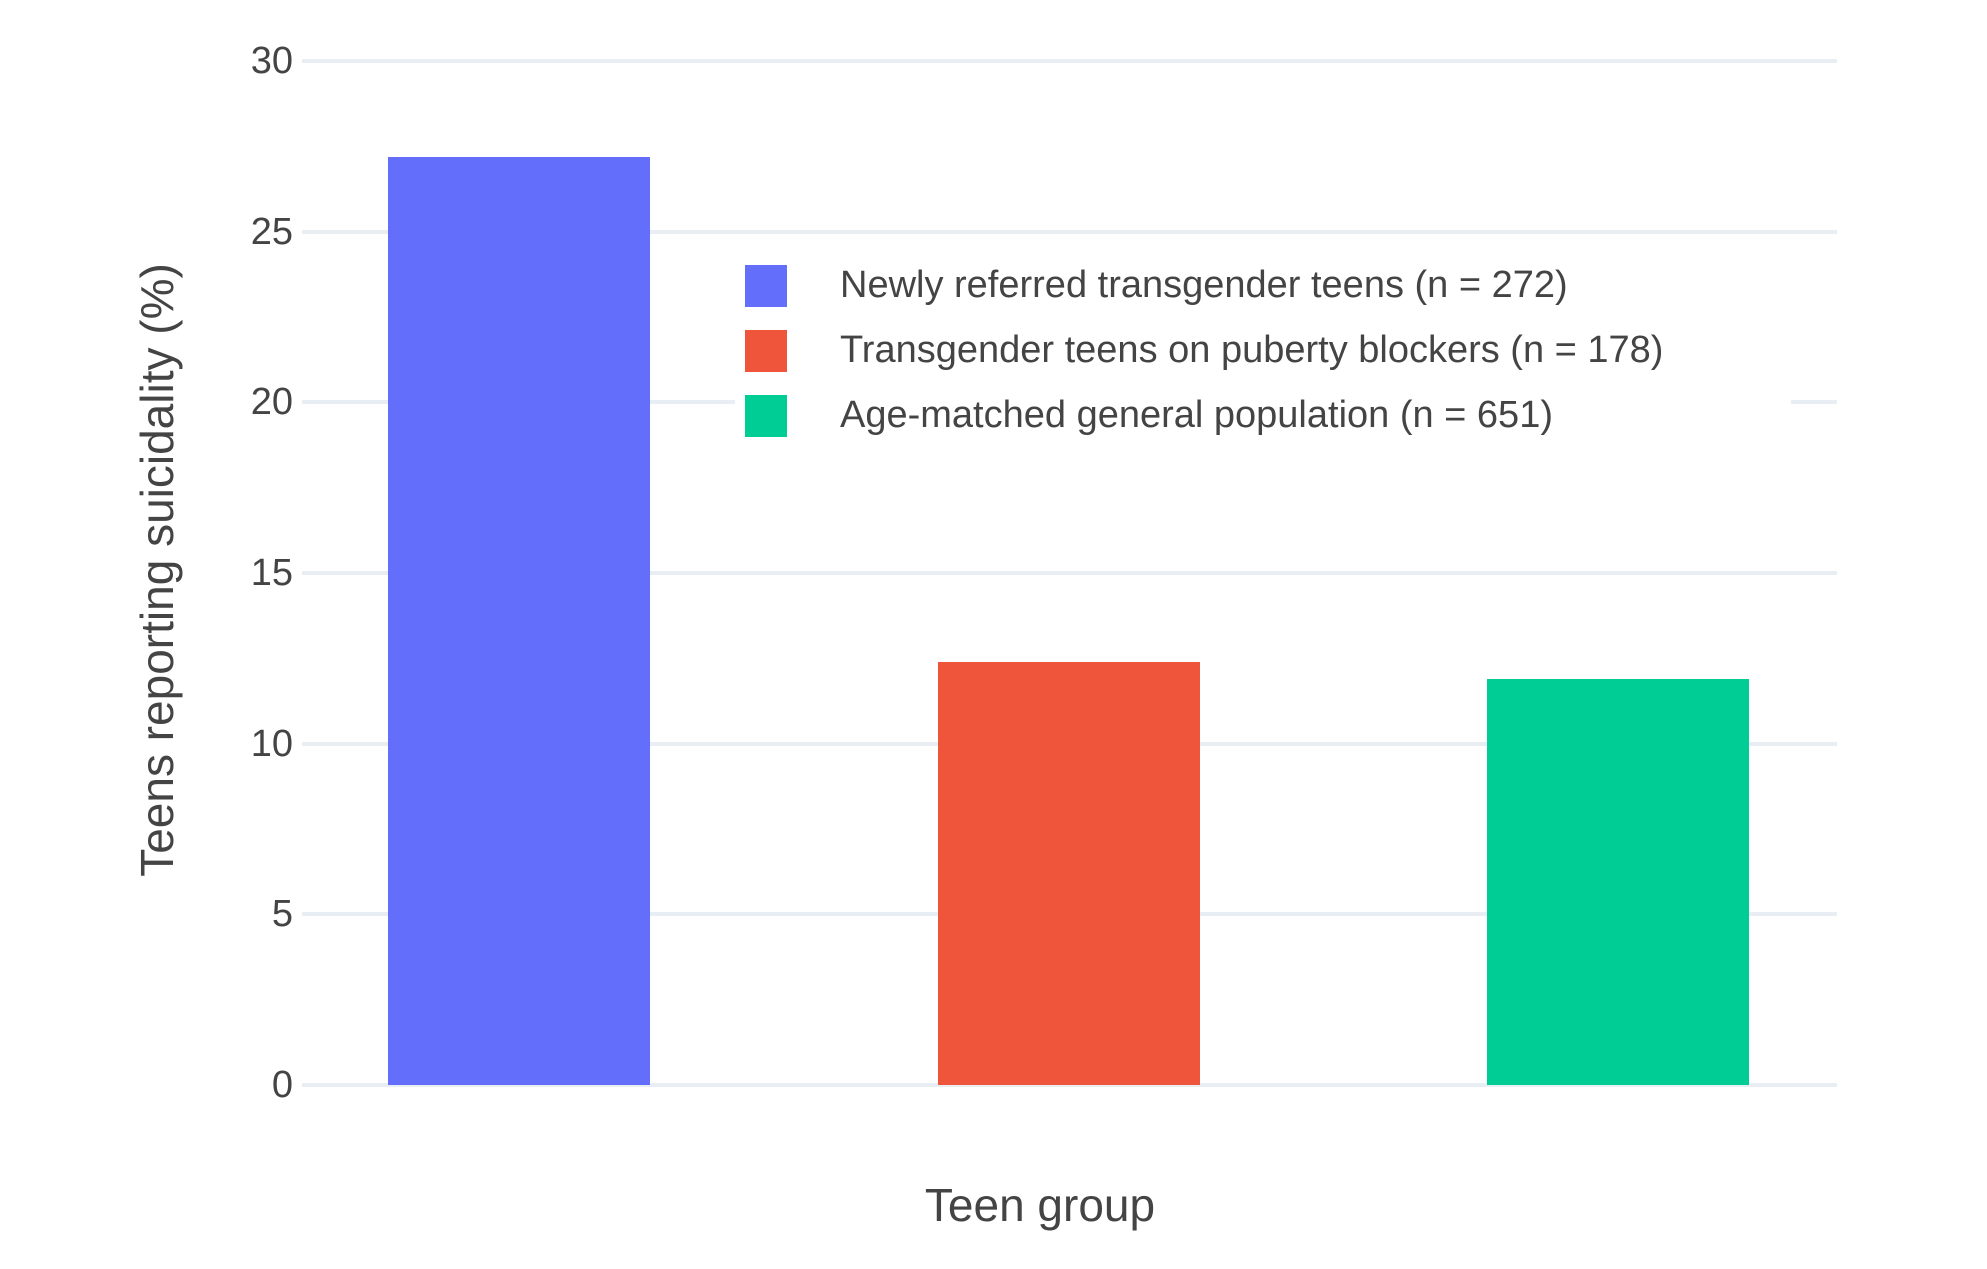 This screenshot has height=1269, width=1987. What do you see at coordinates (282, 1085) in the screenshot?
I see `y-tick-label-0: 0` at bounding box center [282, 1085].